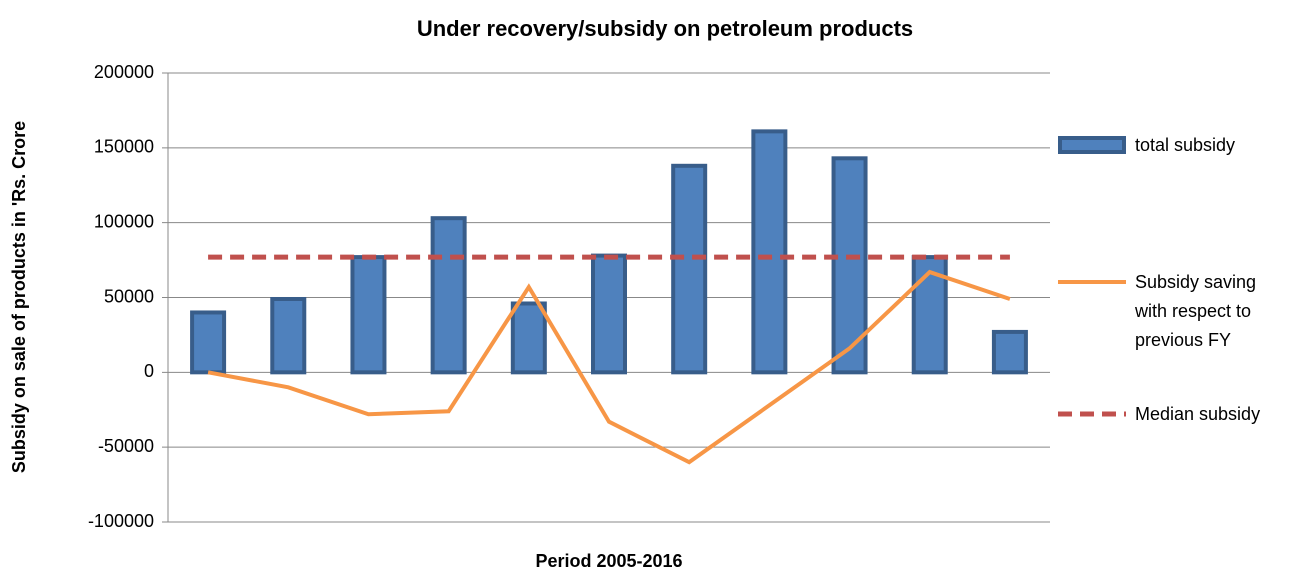  Describe the element at coordinates (129, 296) in the screenshot. I see `y-tick-label: 50000` at that location.